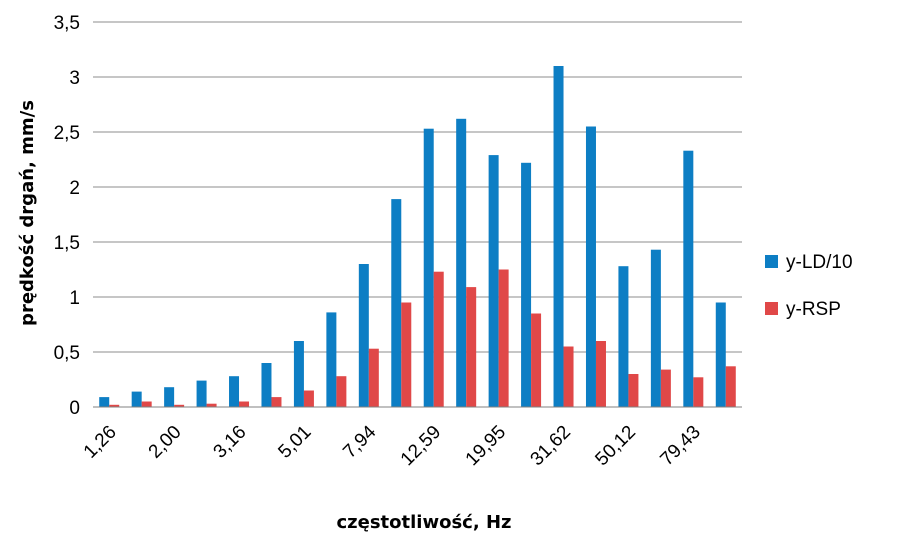 Image resolution: width=909 pixels, height=539 pixels. What do you see at coordinates (230, 442) in the screenshot?
I see `x-tick-label: 3,16` at bounding box center [230, 442].